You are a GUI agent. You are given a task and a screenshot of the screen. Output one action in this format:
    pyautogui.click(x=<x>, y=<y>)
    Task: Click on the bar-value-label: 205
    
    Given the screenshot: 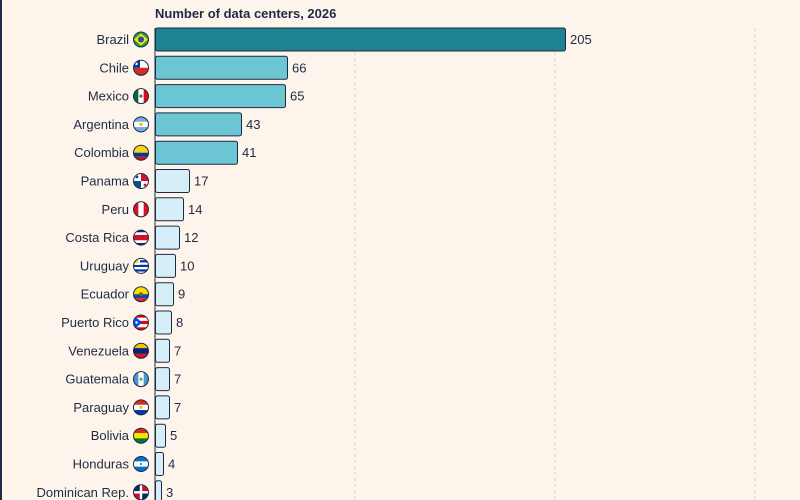 What is the action you would take?
    pyautogui.click(x=581, y=39)
    